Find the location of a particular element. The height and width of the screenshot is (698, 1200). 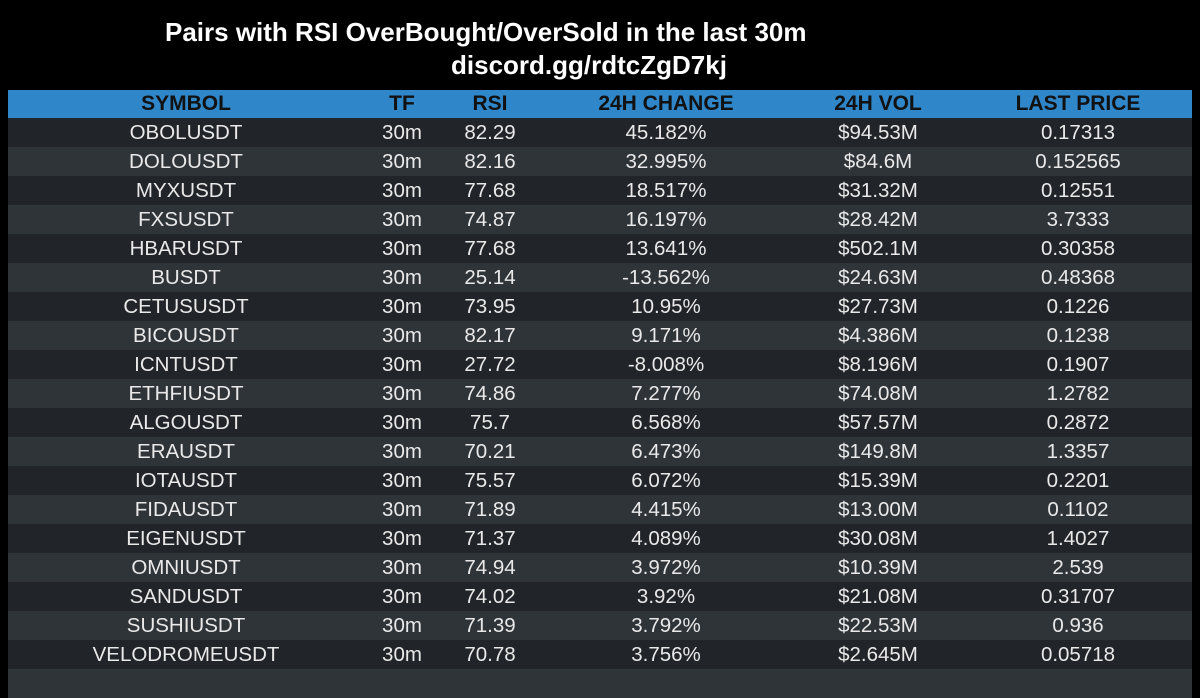

change-cell: 9.171% is located at coordinates (666, 335).